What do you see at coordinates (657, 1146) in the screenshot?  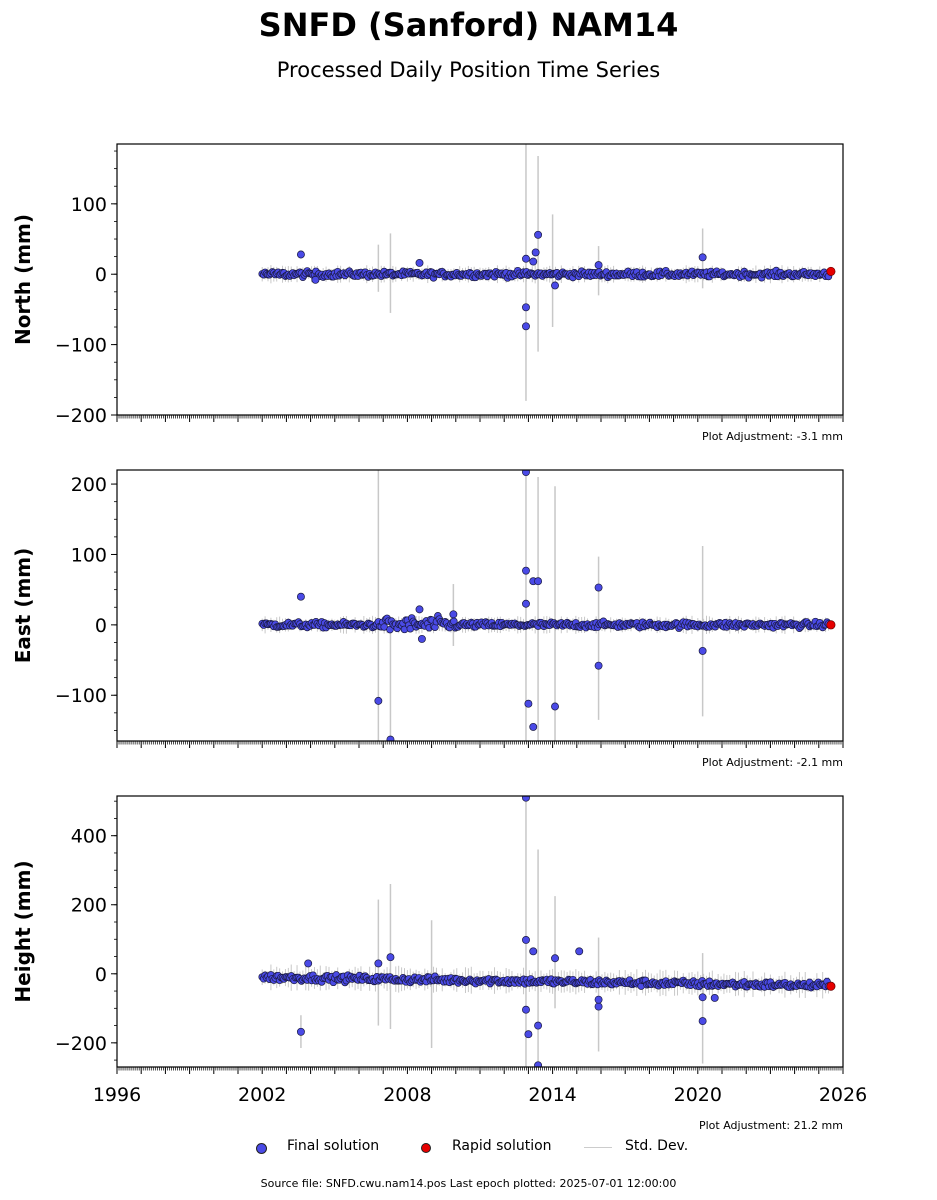 I see `legend-std-label: Std. Dev.` at bounding box center [657, 1146].